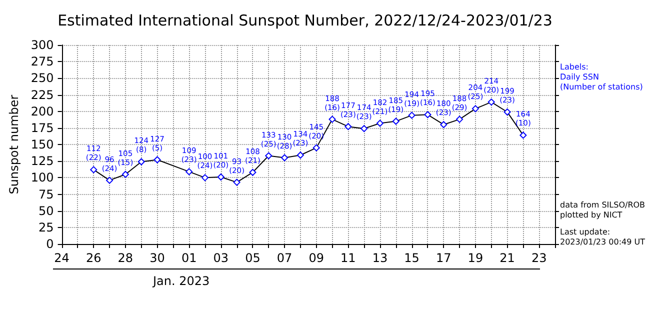 The image size is (649, 320). I want to click on text: data from SILSO/ROB plotted by NICT, so click(603, 210).